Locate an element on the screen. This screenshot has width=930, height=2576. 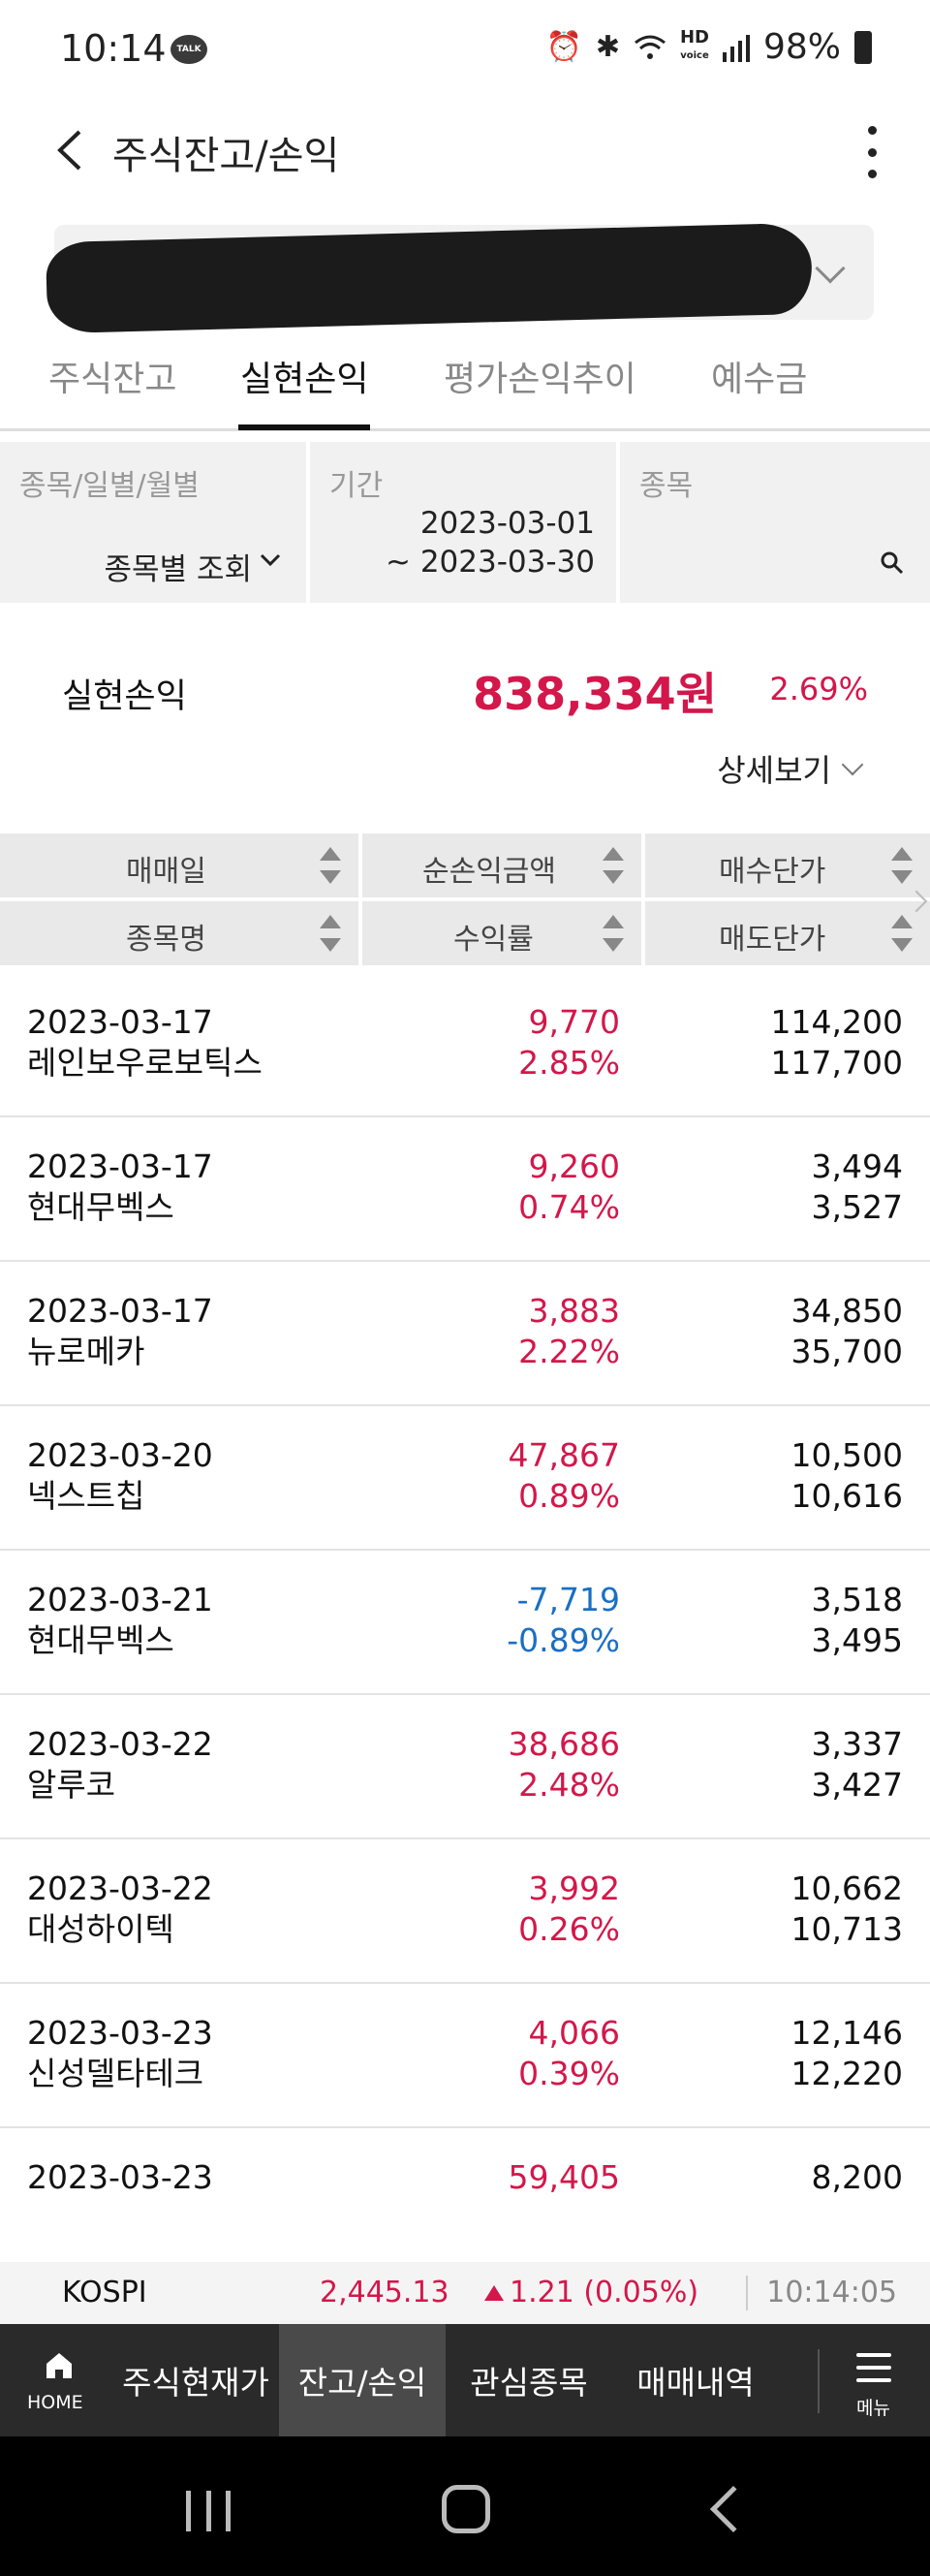
system-home-icon is located at coordinates (466, 2509).